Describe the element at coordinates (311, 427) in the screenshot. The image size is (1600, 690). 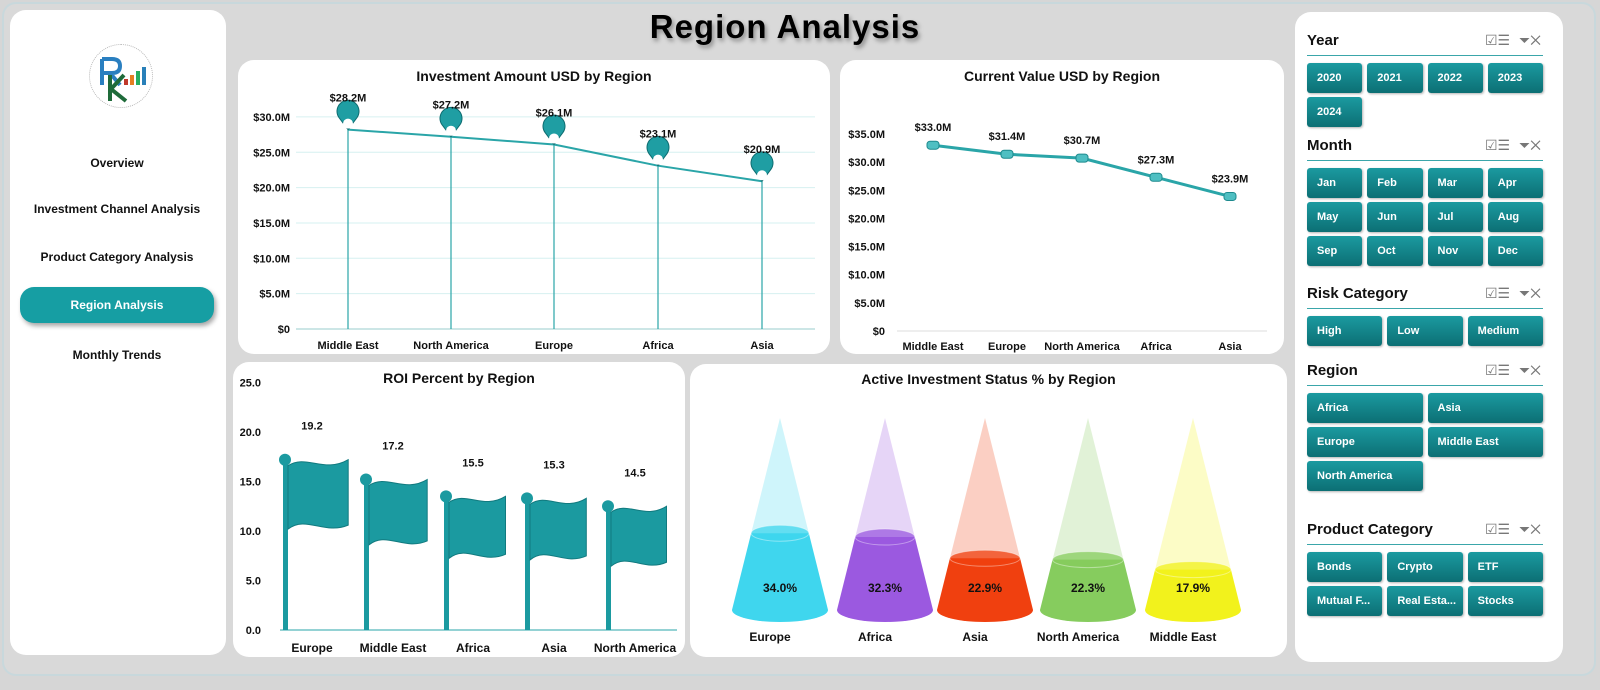
I see `data-label: 19.2` at that location.